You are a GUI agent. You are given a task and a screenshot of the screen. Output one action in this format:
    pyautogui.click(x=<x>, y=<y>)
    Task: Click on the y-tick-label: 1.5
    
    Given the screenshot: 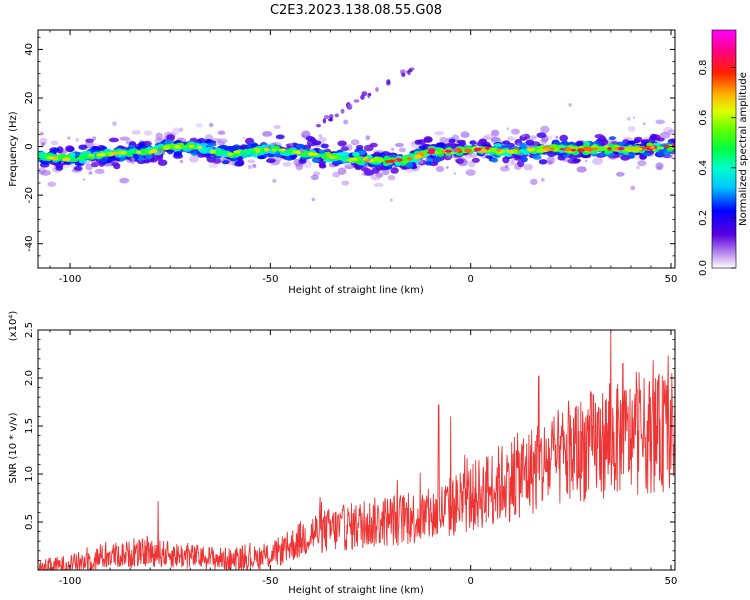 What is the action you would take?
    pyautogui.click(x=29, y=426)
    